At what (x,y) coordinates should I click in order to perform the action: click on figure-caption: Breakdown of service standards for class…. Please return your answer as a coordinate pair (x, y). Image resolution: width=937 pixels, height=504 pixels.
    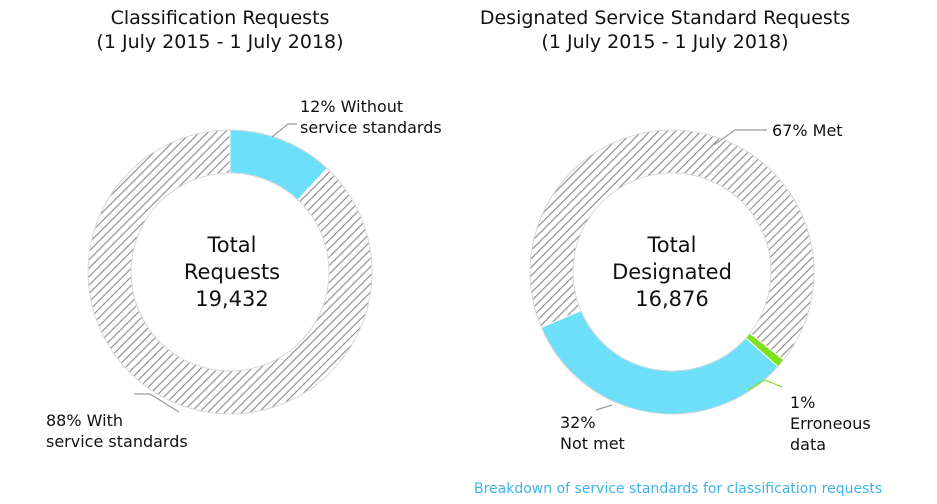
    Looking at the image, I should click on (678, 489).